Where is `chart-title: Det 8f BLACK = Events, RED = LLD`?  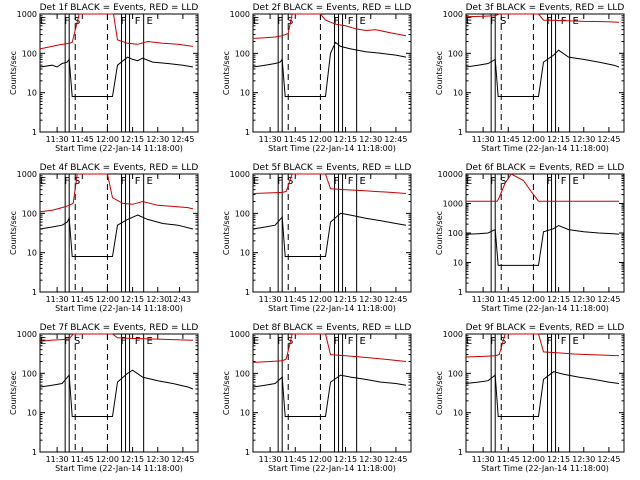 chart-title: Det 8f BLACK = Events, RED = LLD is located at coordinates (332, 328).